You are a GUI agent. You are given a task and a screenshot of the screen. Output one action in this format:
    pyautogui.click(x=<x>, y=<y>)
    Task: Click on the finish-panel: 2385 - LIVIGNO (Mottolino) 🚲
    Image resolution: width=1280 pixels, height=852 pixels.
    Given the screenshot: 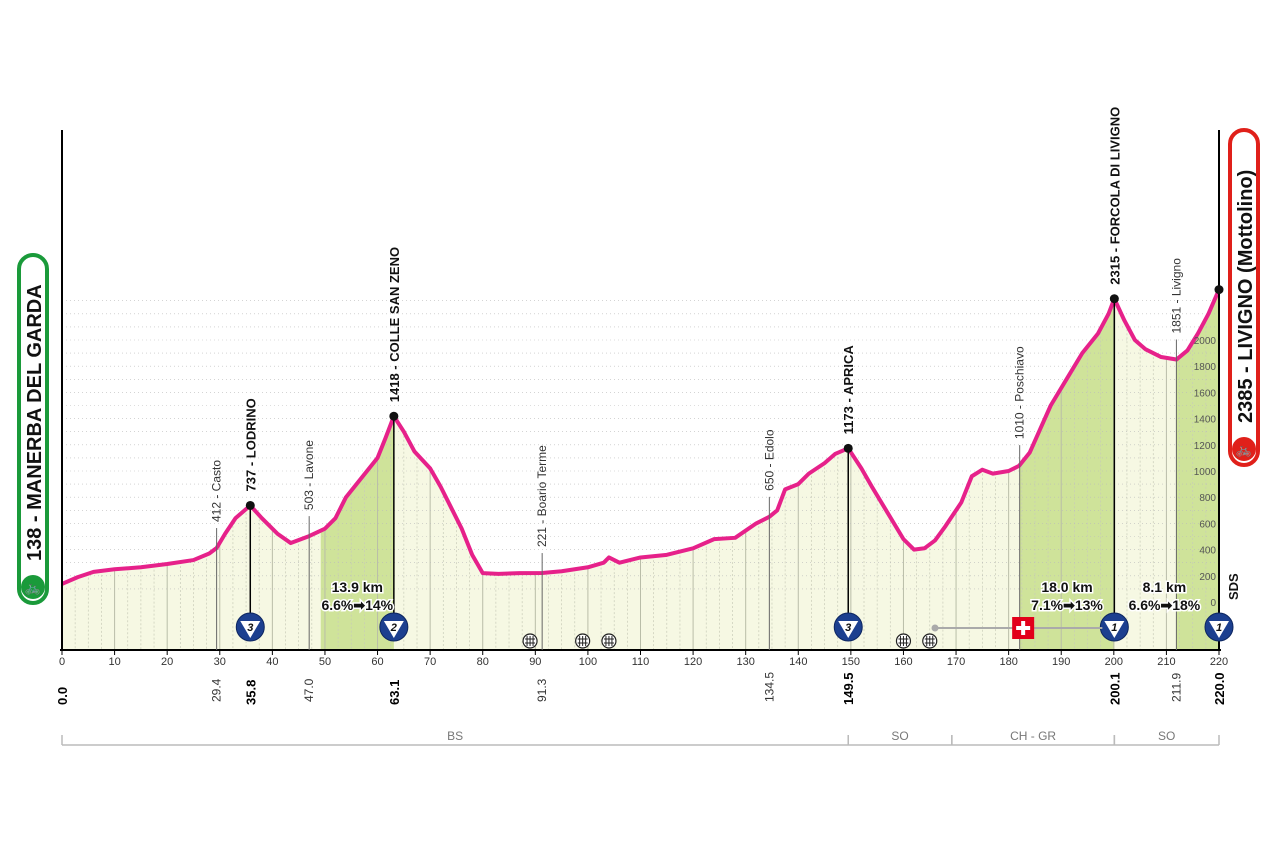 What is the action you would take?
    pyautogui.click(x=1244, y=297)
    